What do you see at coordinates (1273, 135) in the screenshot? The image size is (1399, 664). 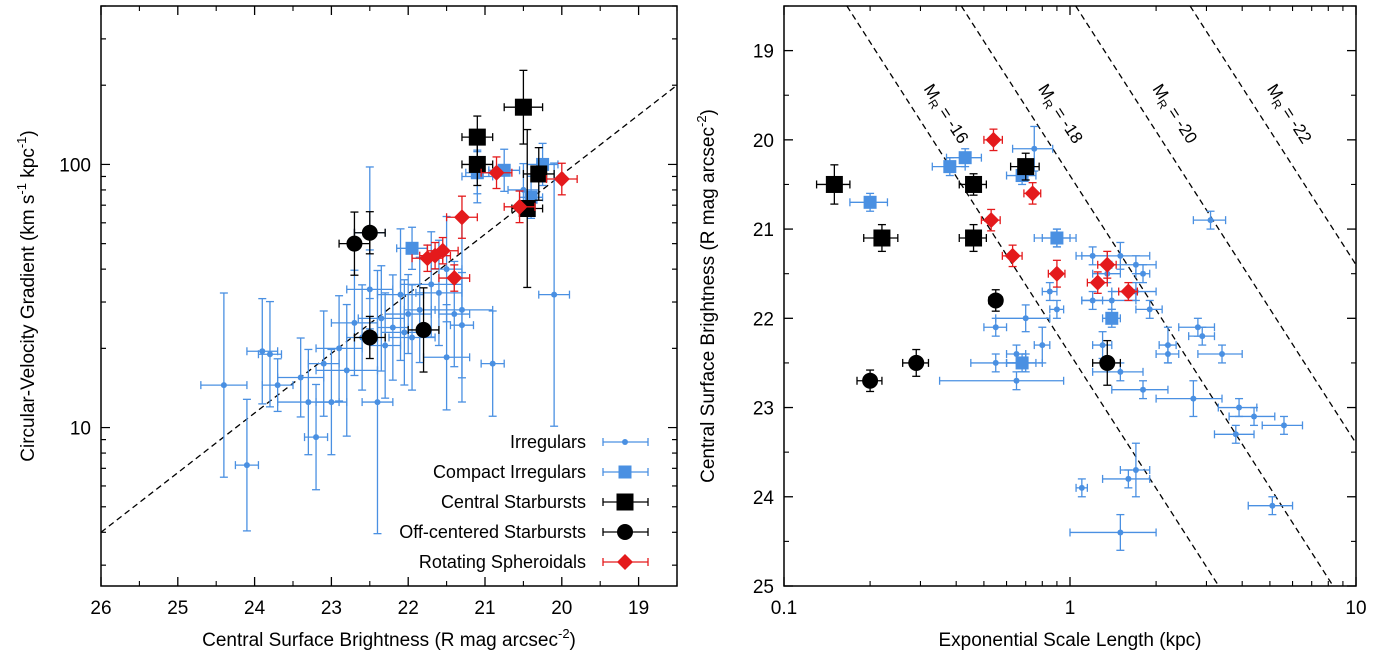 I see `magnitude-line-group: MR = -22` at bounding box center [1273, 135].